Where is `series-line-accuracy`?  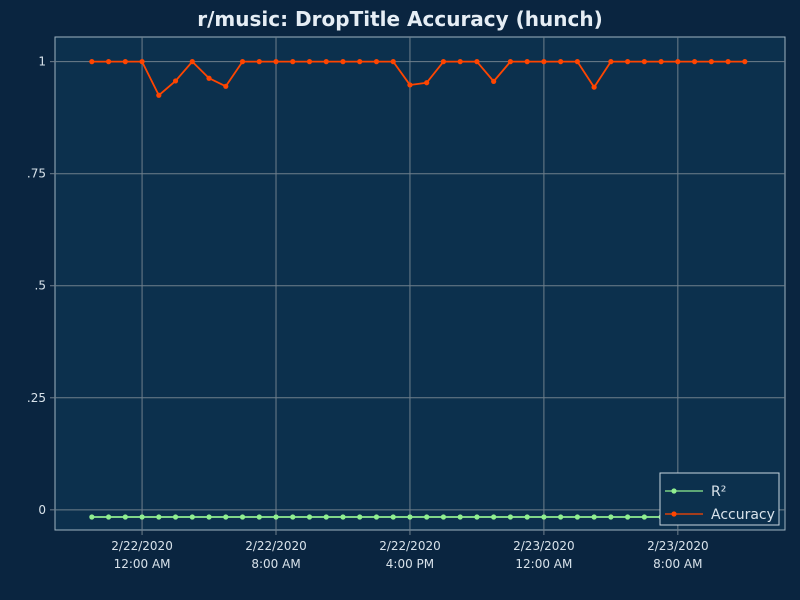 series-line-accuracy is located at coordinates (418, 78).